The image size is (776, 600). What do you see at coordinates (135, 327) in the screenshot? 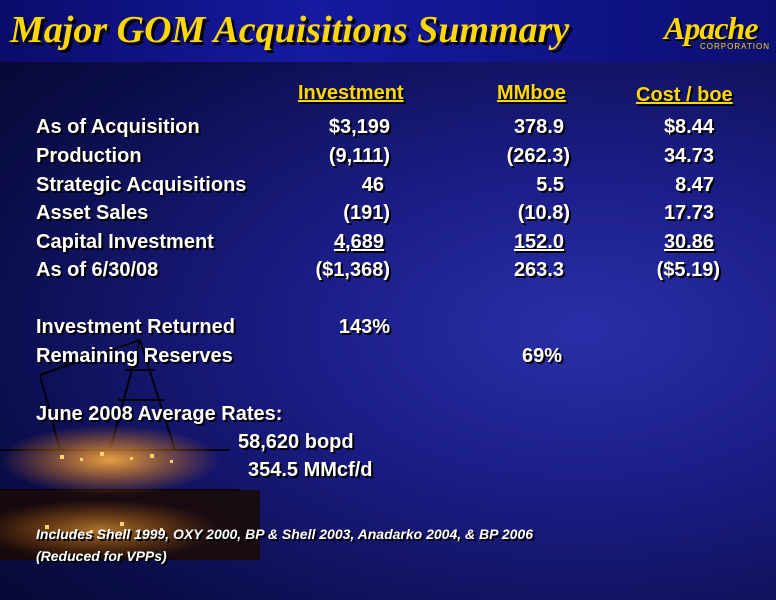
I see `investment-returned-label: Investment Returned` at bounding box center [135, 327].